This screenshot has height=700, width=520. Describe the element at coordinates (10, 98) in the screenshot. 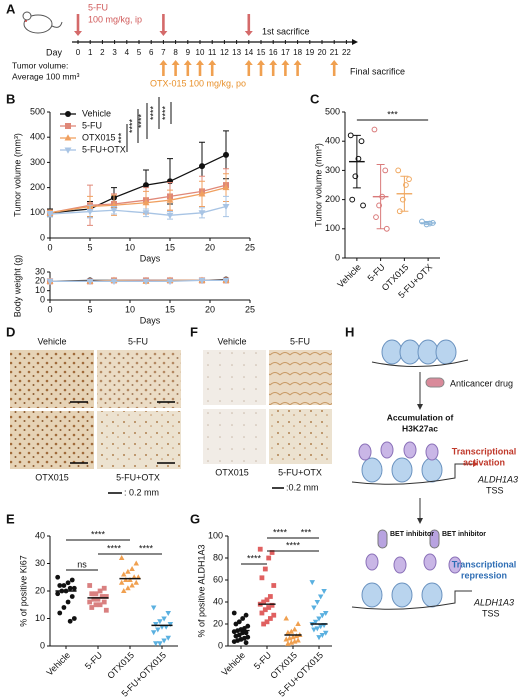

I see `panel-label: B` at that location.